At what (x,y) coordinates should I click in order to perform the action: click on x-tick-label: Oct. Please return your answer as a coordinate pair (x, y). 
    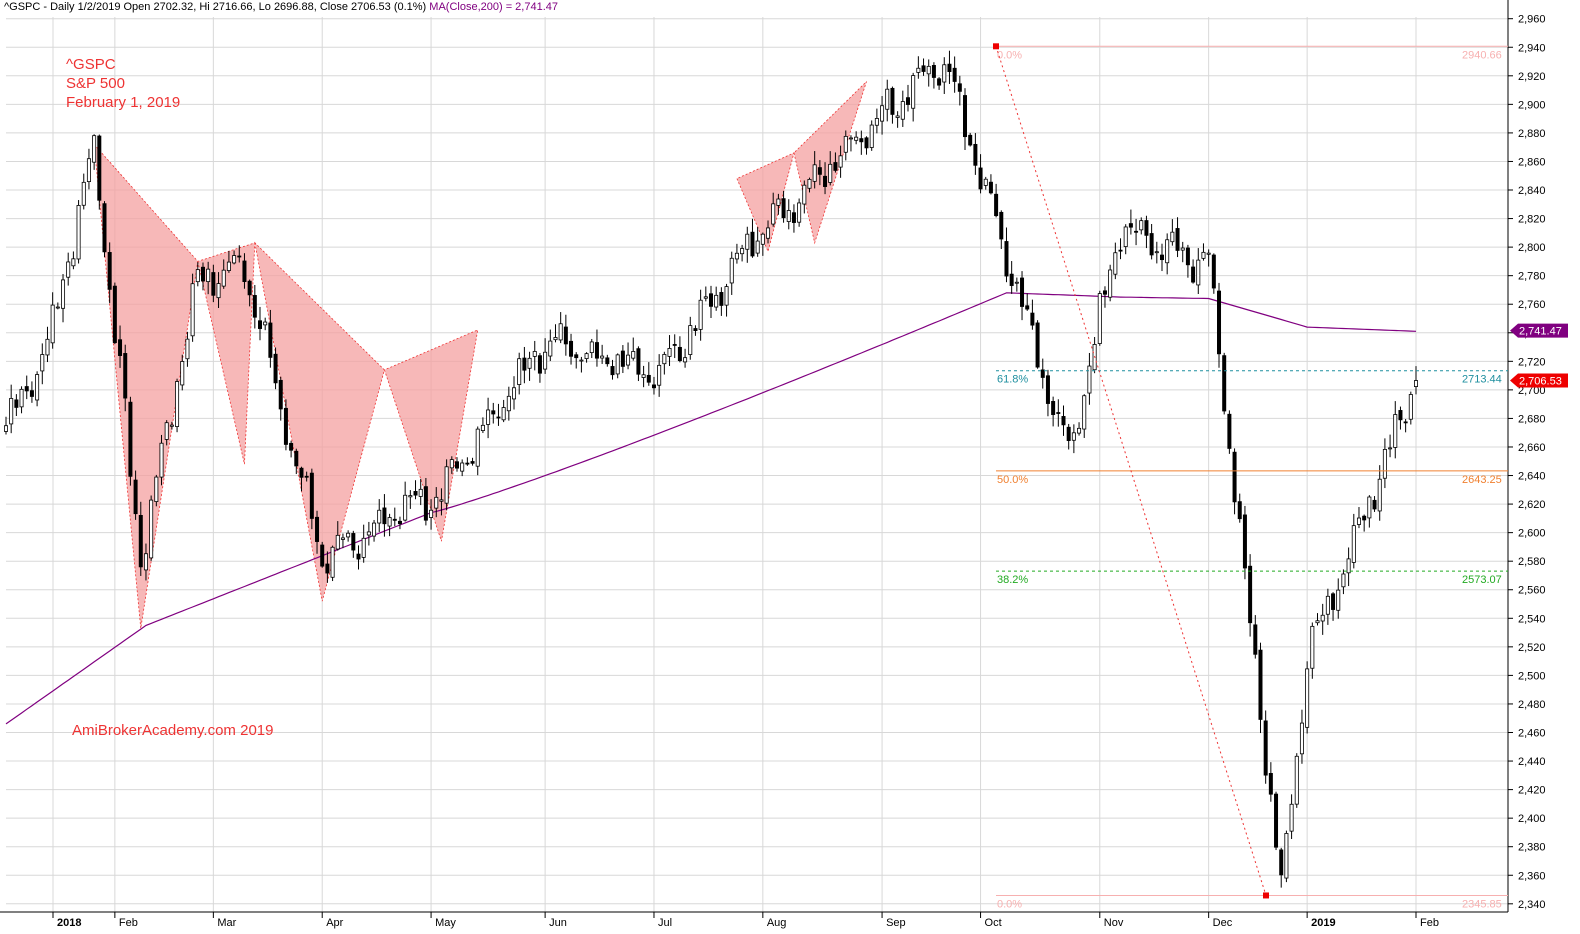
    Looking at the image, I should click on (993, 923).